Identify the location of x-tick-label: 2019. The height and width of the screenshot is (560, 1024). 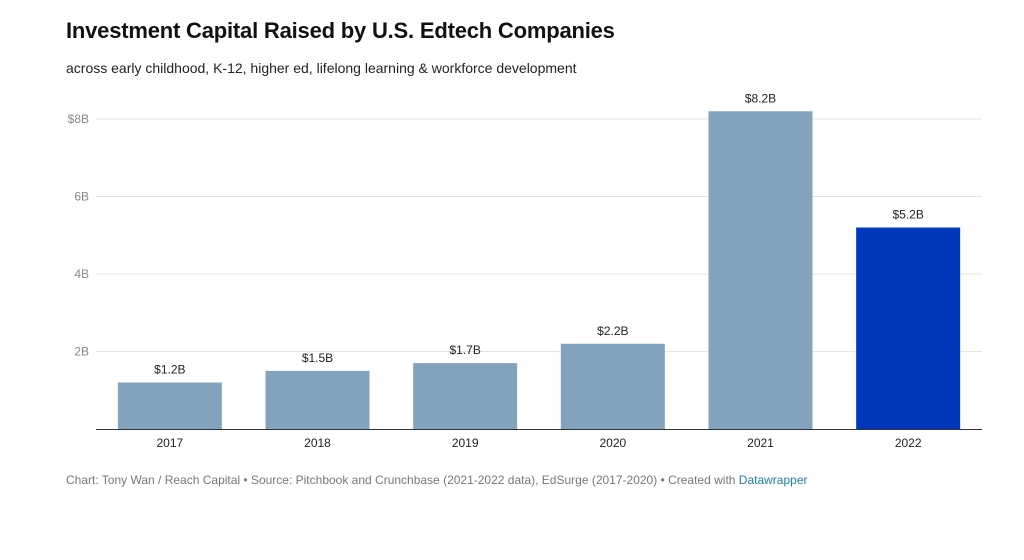
(465, 443).